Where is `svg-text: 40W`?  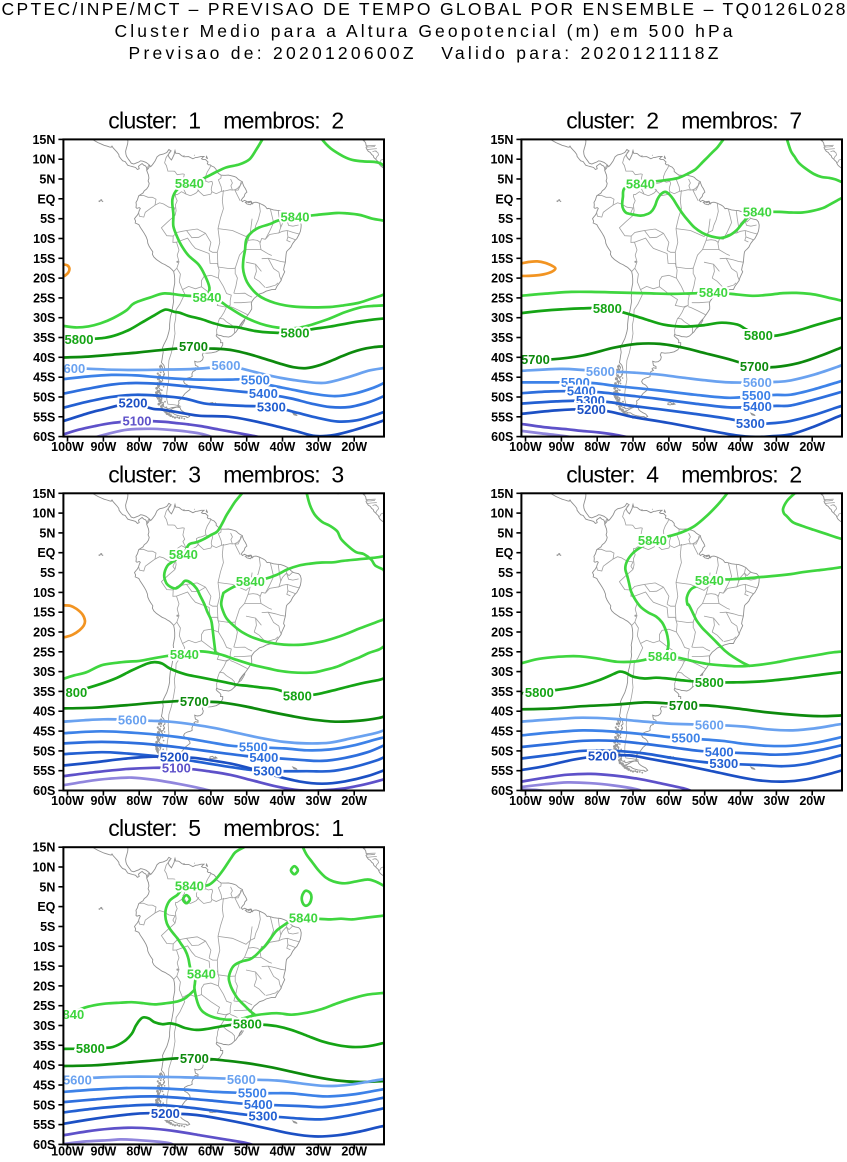 svg-text: 40W is located at coordinates (741, 447).